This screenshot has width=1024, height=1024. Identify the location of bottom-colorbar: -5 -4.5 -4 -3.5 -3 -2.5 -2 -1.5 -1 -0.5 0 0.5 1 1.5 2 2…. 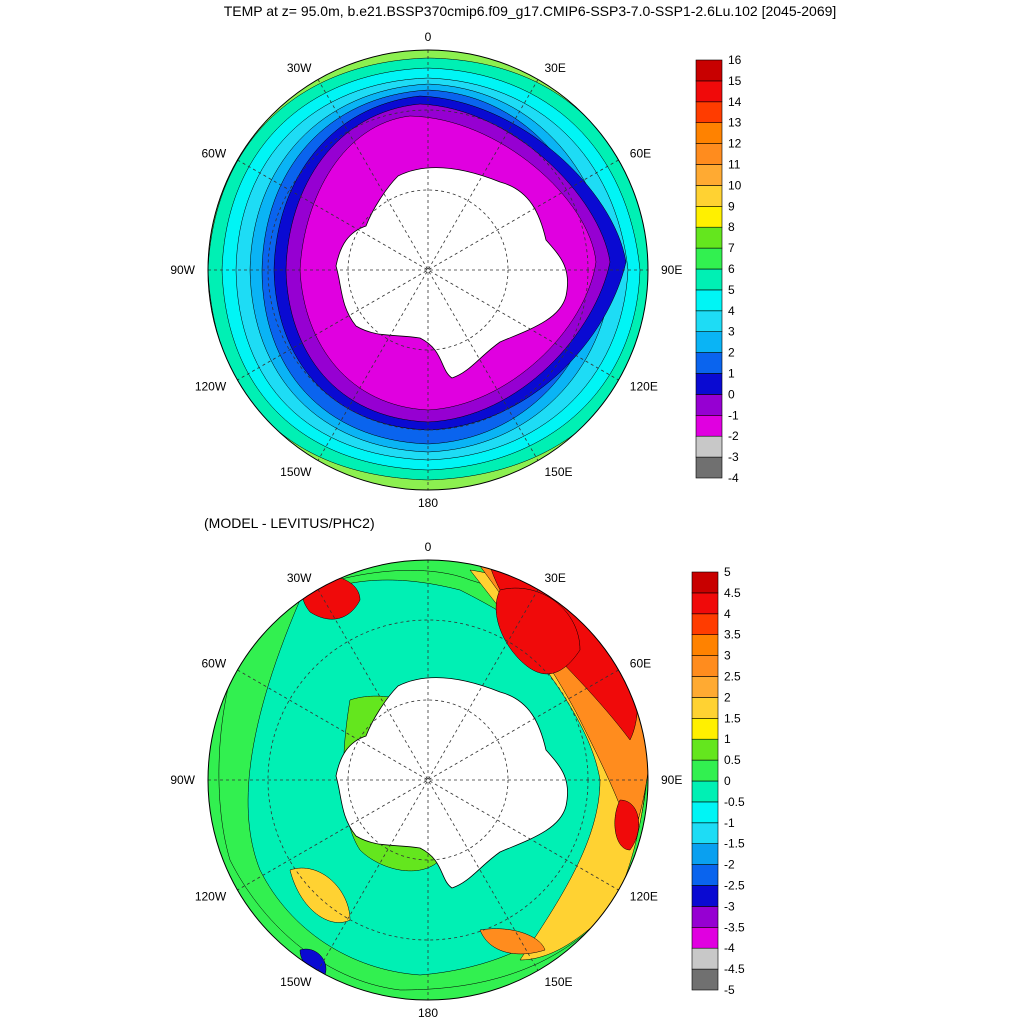
(718, 781).